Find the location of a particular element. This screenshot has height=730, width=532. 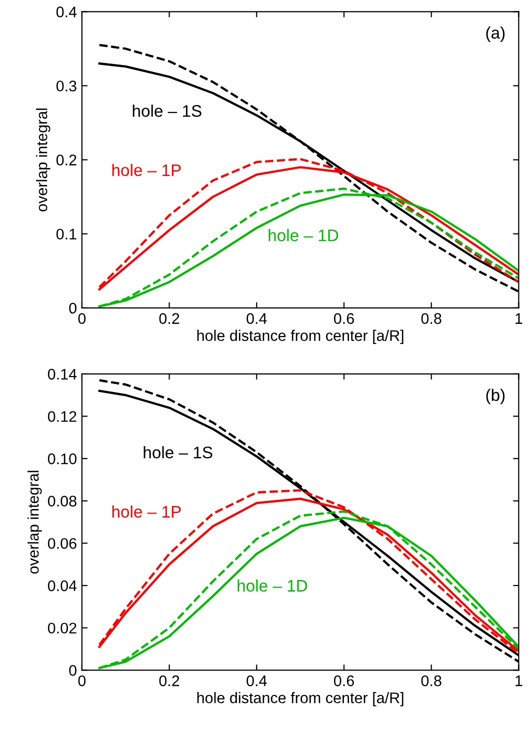

y-tick-label: 0.12 is located at coordinates (62, 416).